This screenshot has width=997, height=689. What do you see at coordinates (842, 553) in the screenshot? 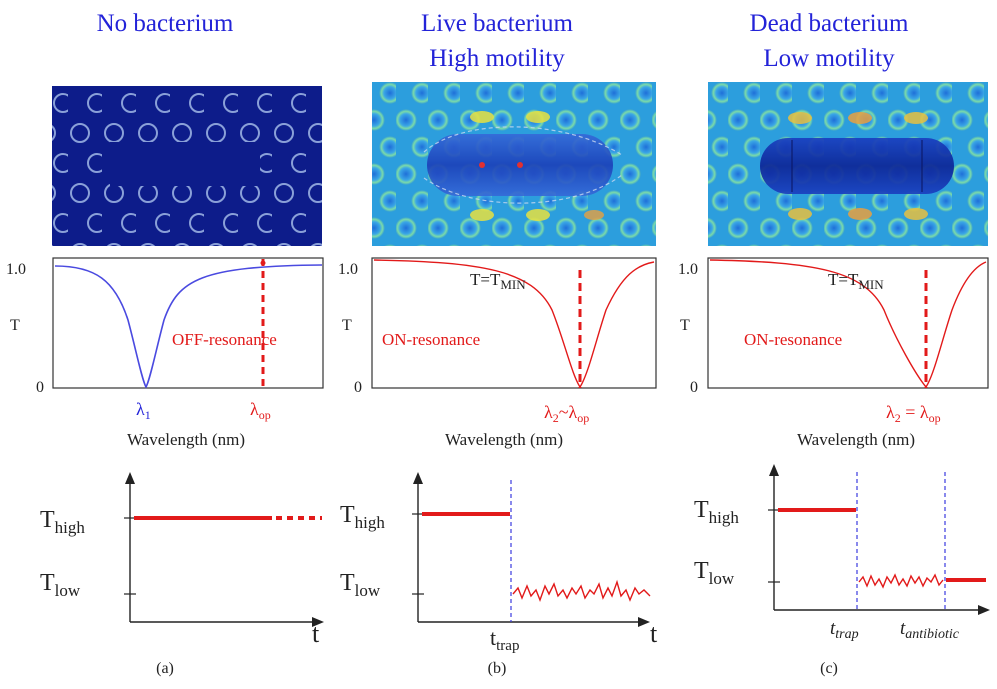
I see `time-plot: Thigh Tlow ttrap tantibiotic` at bounding box center [842, 553].